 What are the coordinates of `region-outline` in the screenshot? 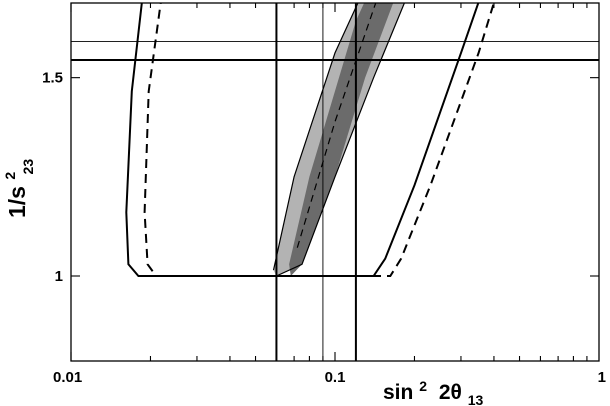 It's located at (339, 140).